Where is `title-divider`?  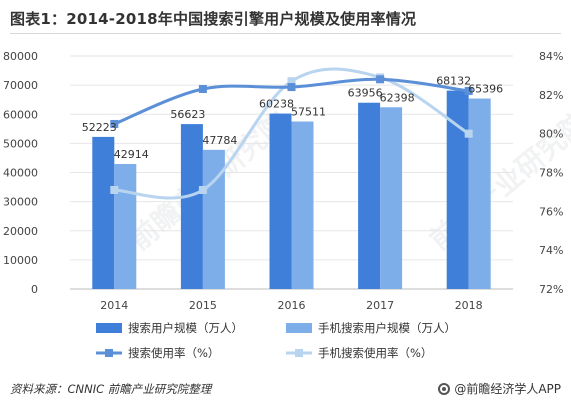
title-divider is located at coordinates (285, 33).